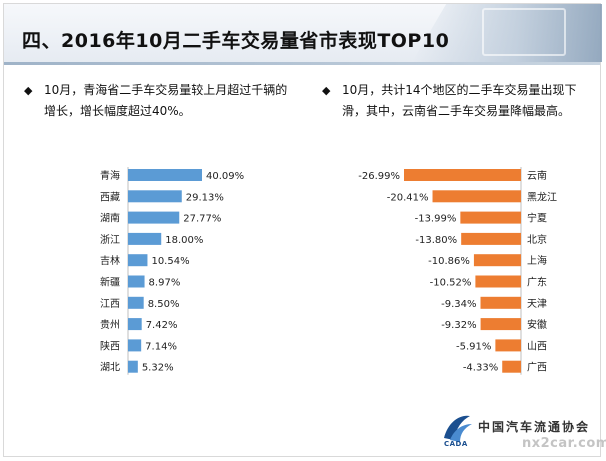  I want to click on note-left-text: 10月，青海省二手车交易量较上月超过千辆的增长，增长幅度超过40%。, so click(166, 100).